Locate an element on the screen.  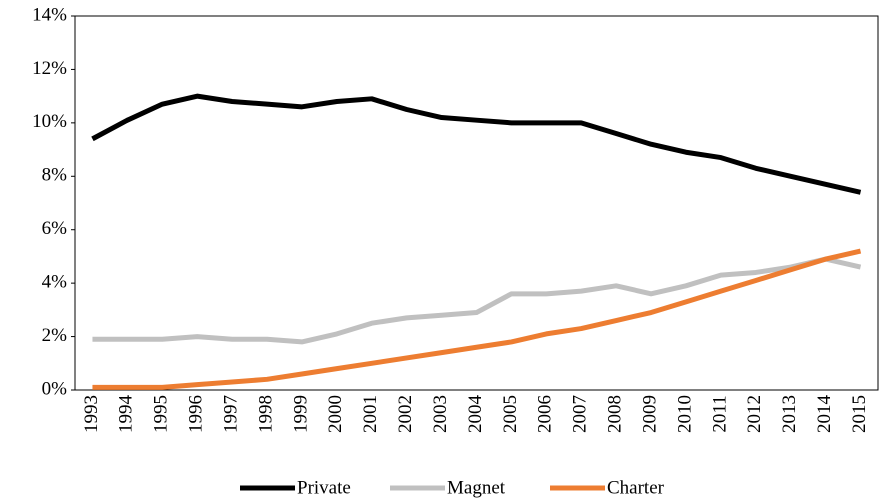
x-tick-label: 2010 is located at coordinates (684, 414).